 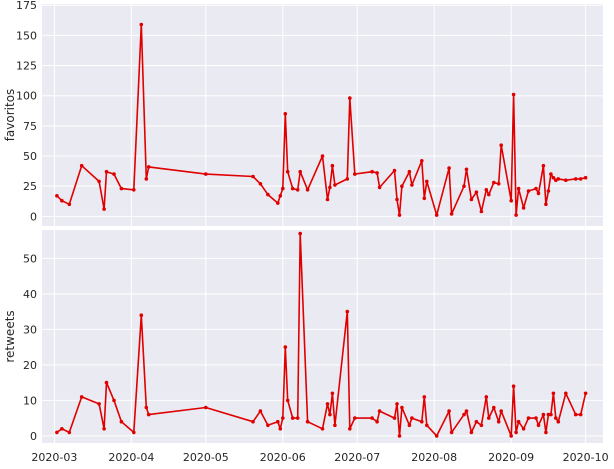 What do you see at coordinates (10, 336) in the screenshot?
I see `retweets-ylabel: retweets` at bounding box center [10, 336].